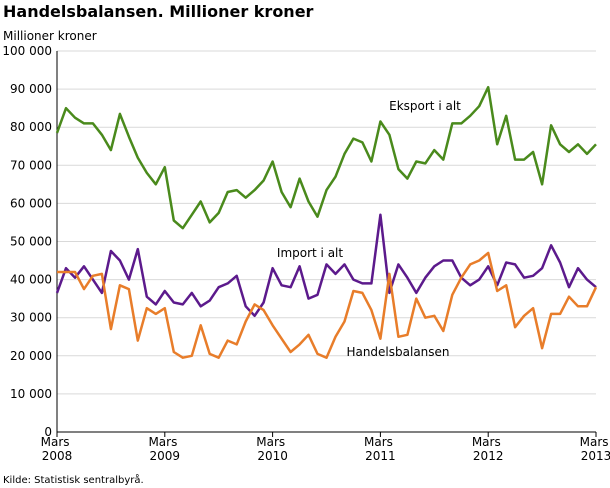 Image resolution: width=610 pixels, height=488 pixels. Describe the element at coordinates (397, 352) in the screenshot. I see `series-label: Handelsbalansen` at that location.